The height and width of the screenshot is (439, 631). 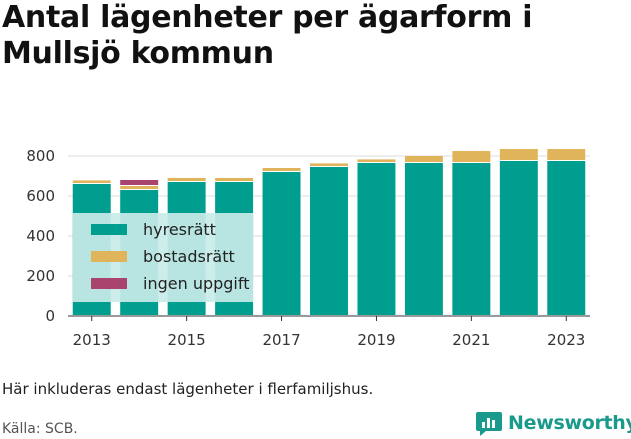 I want to click on legend-label: bostadsrätt, so click(x=189, y=256).